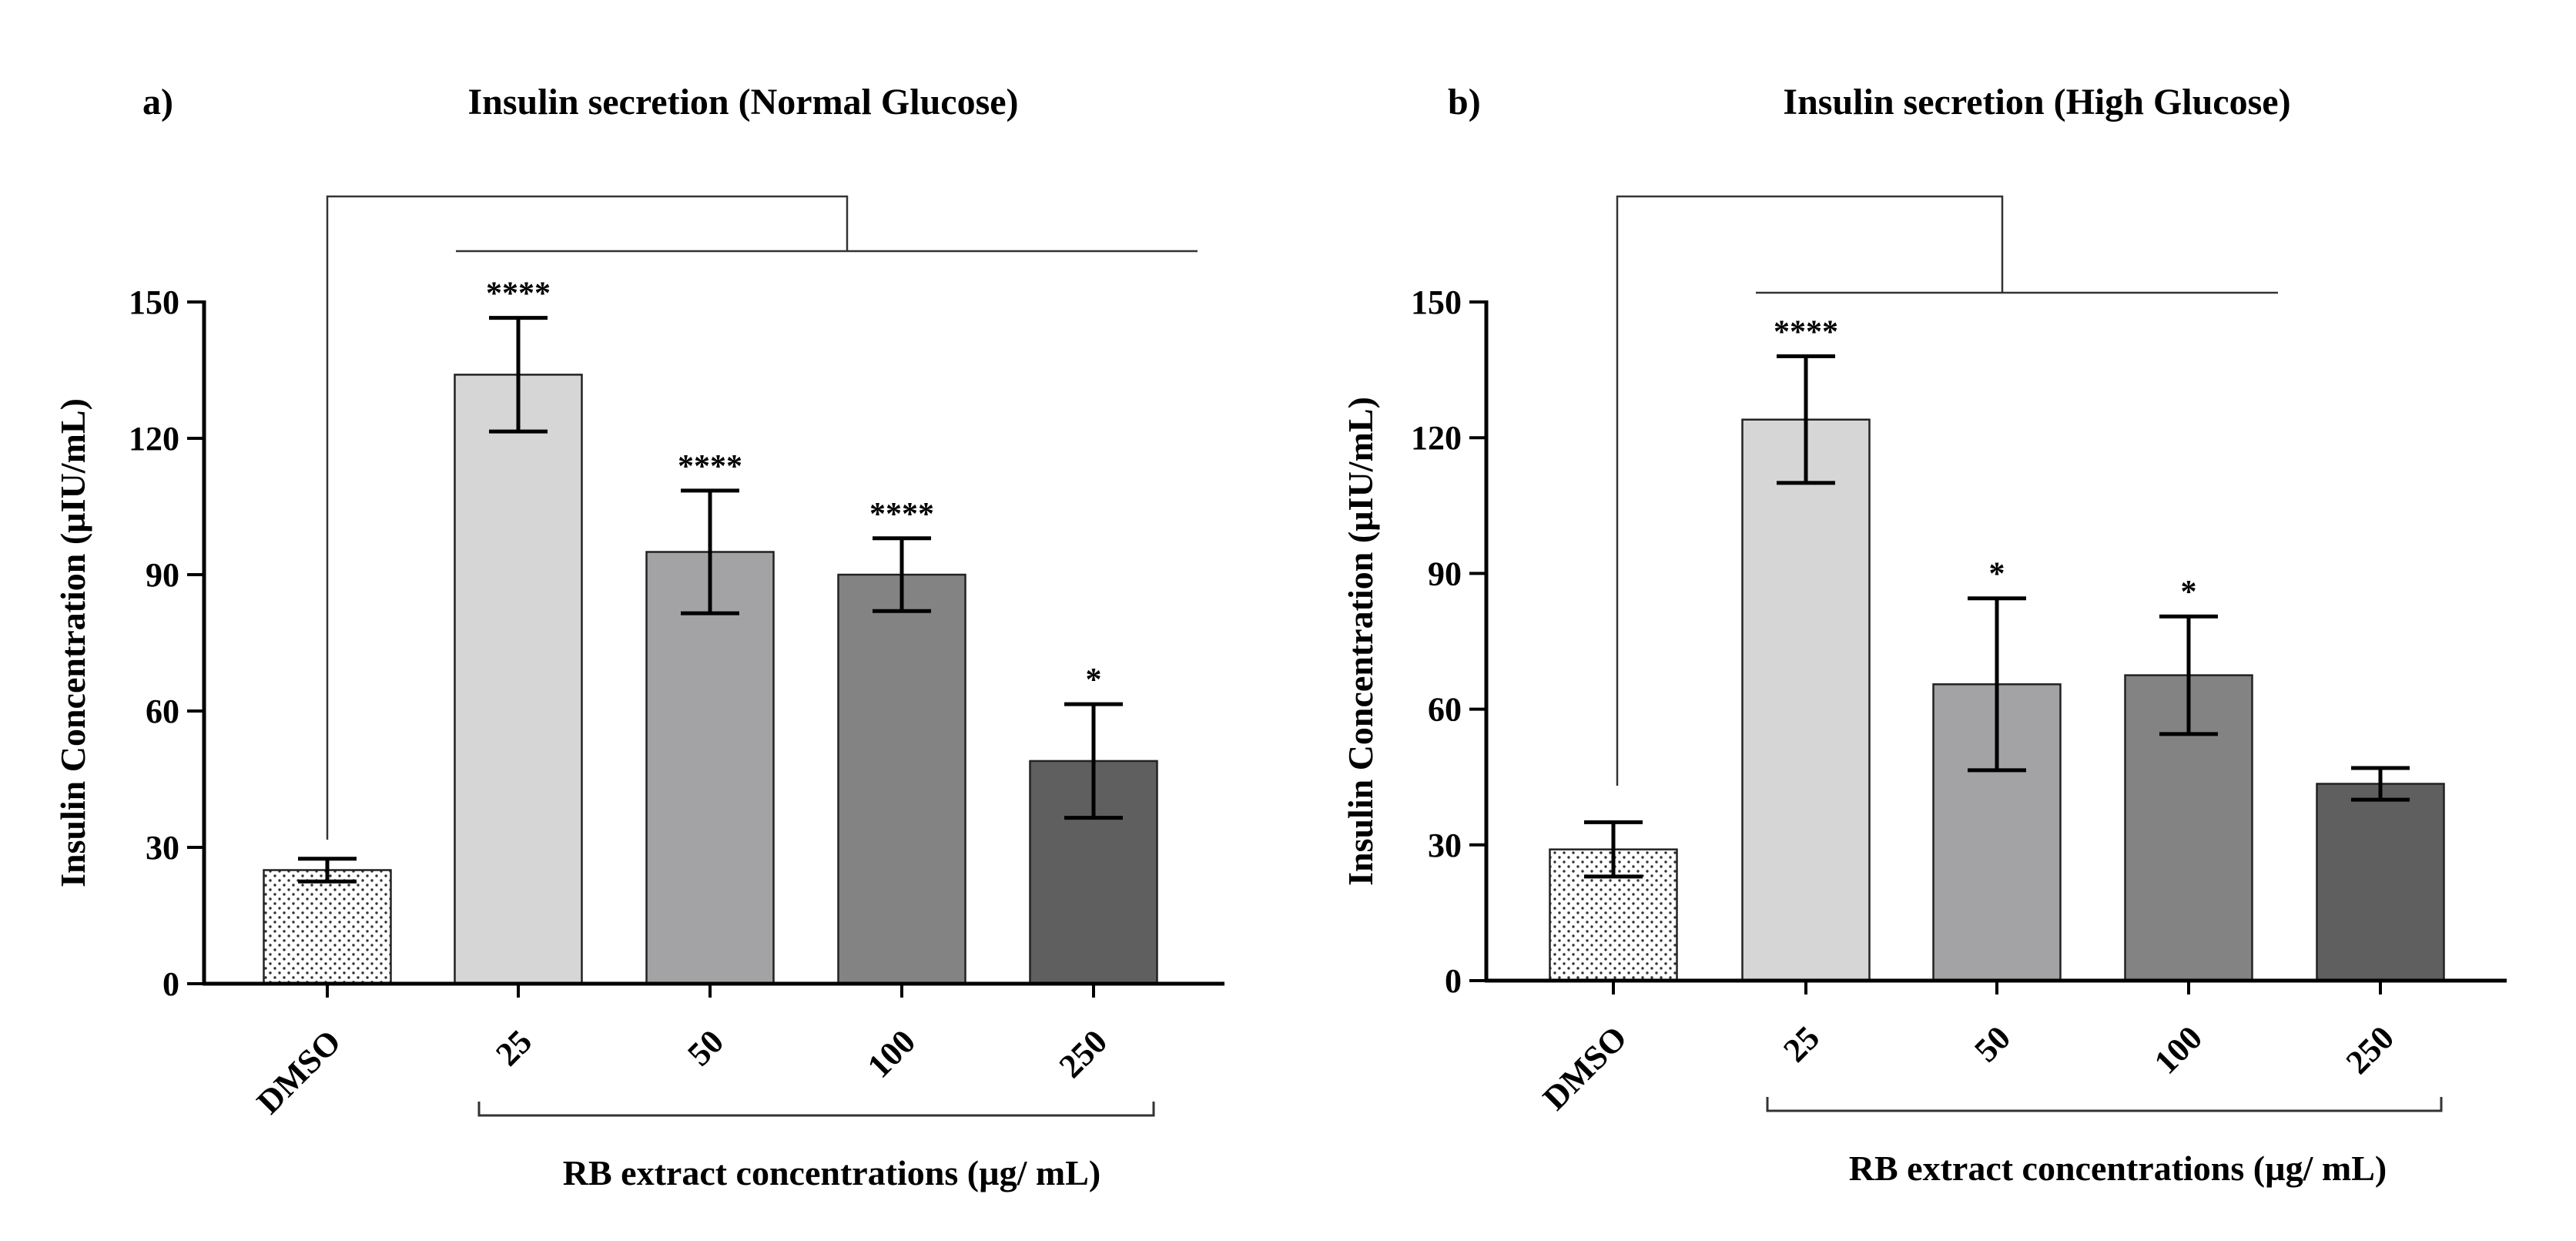 This screenshot has height=1241, width=2576. I want to click on bar-DMSO, so click(328, 927).